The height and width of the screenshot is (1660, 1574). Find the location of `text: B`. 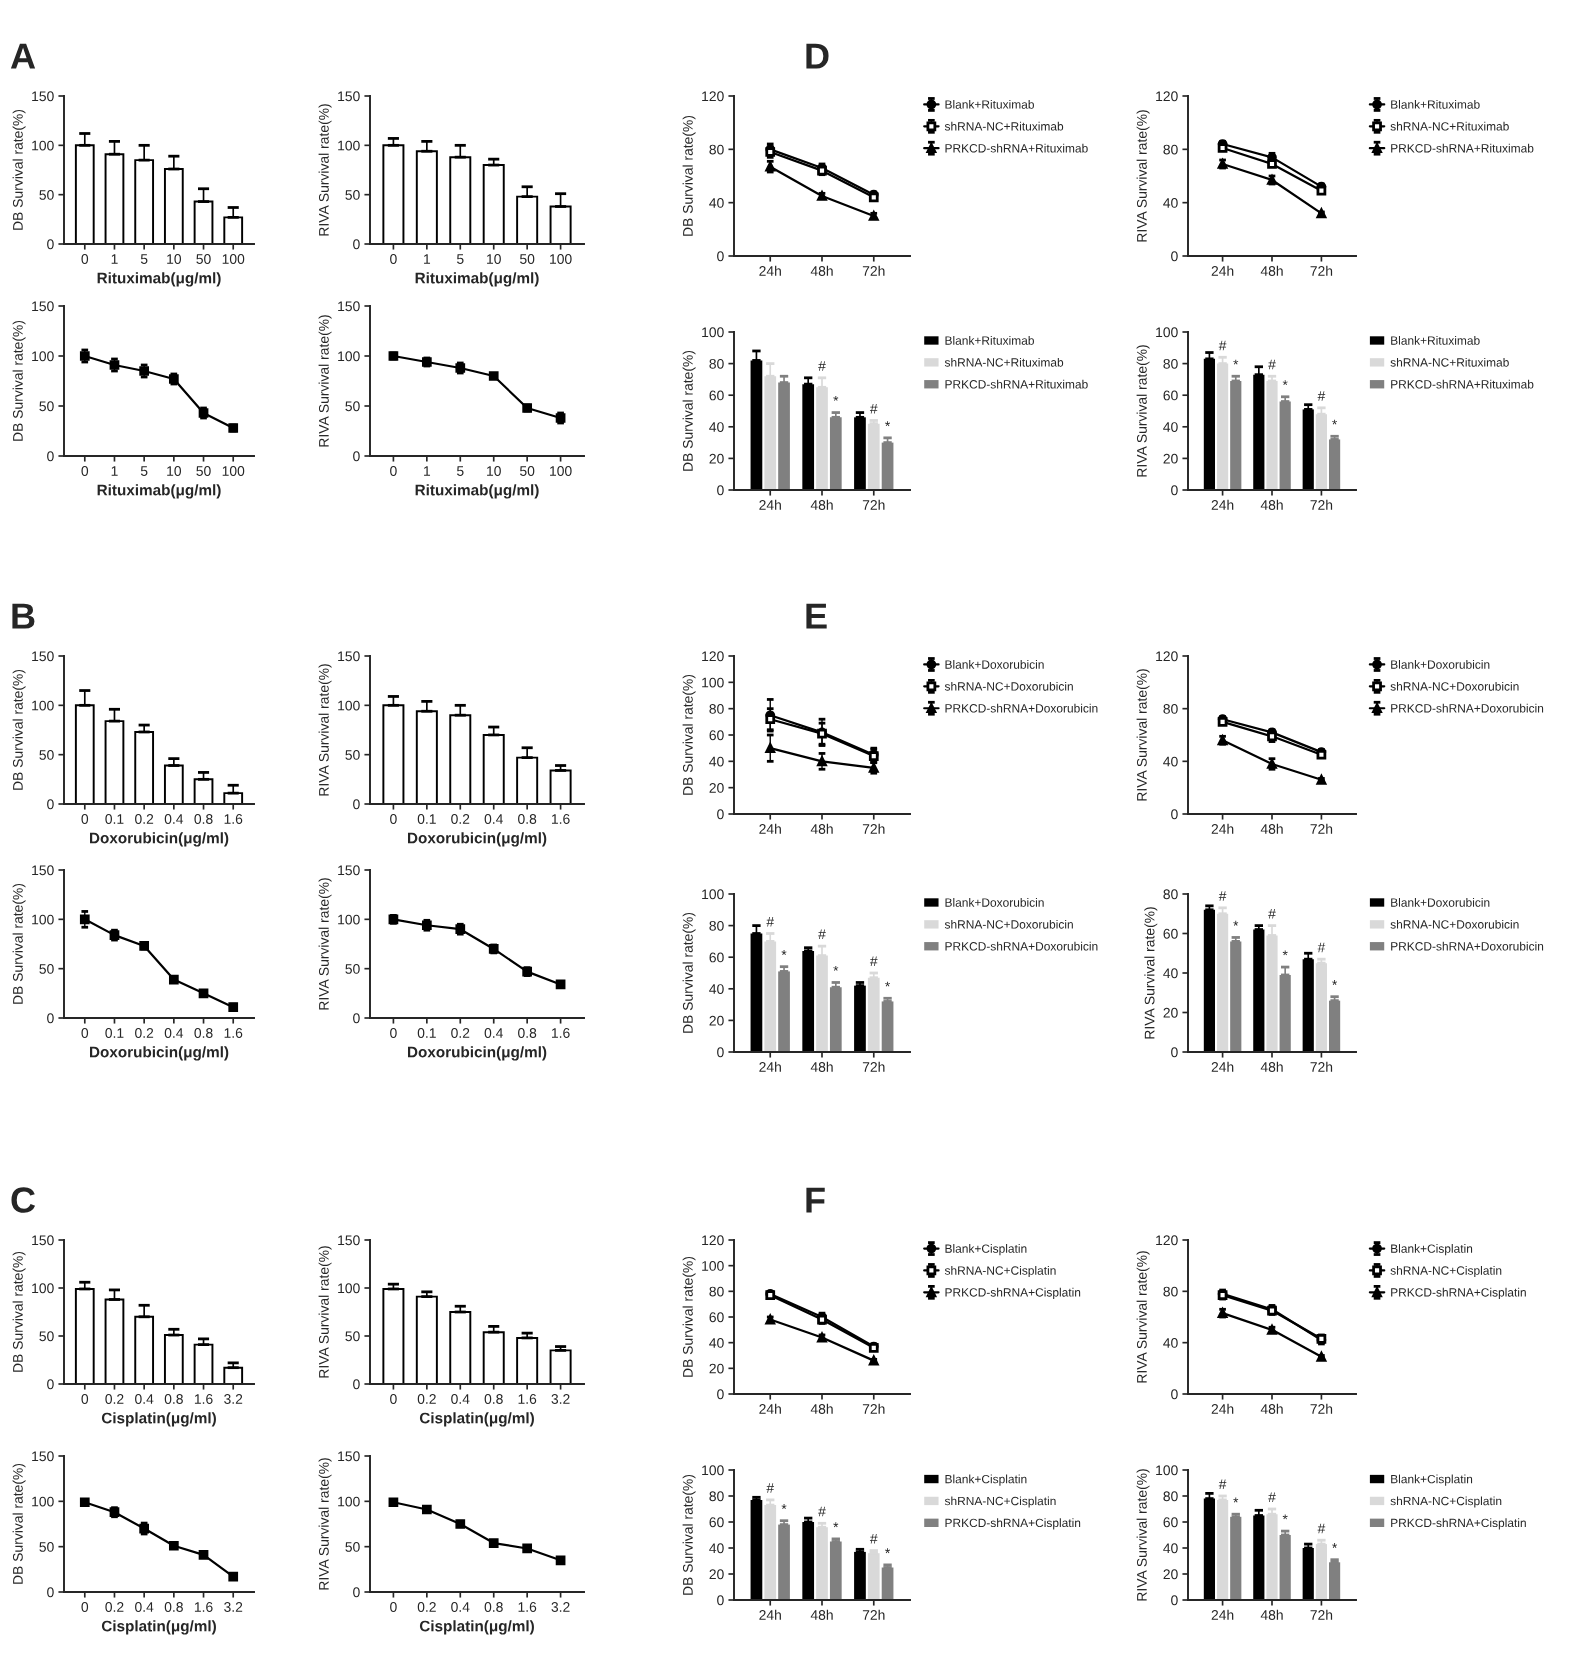

text: B is located at coordinates (23, 616).